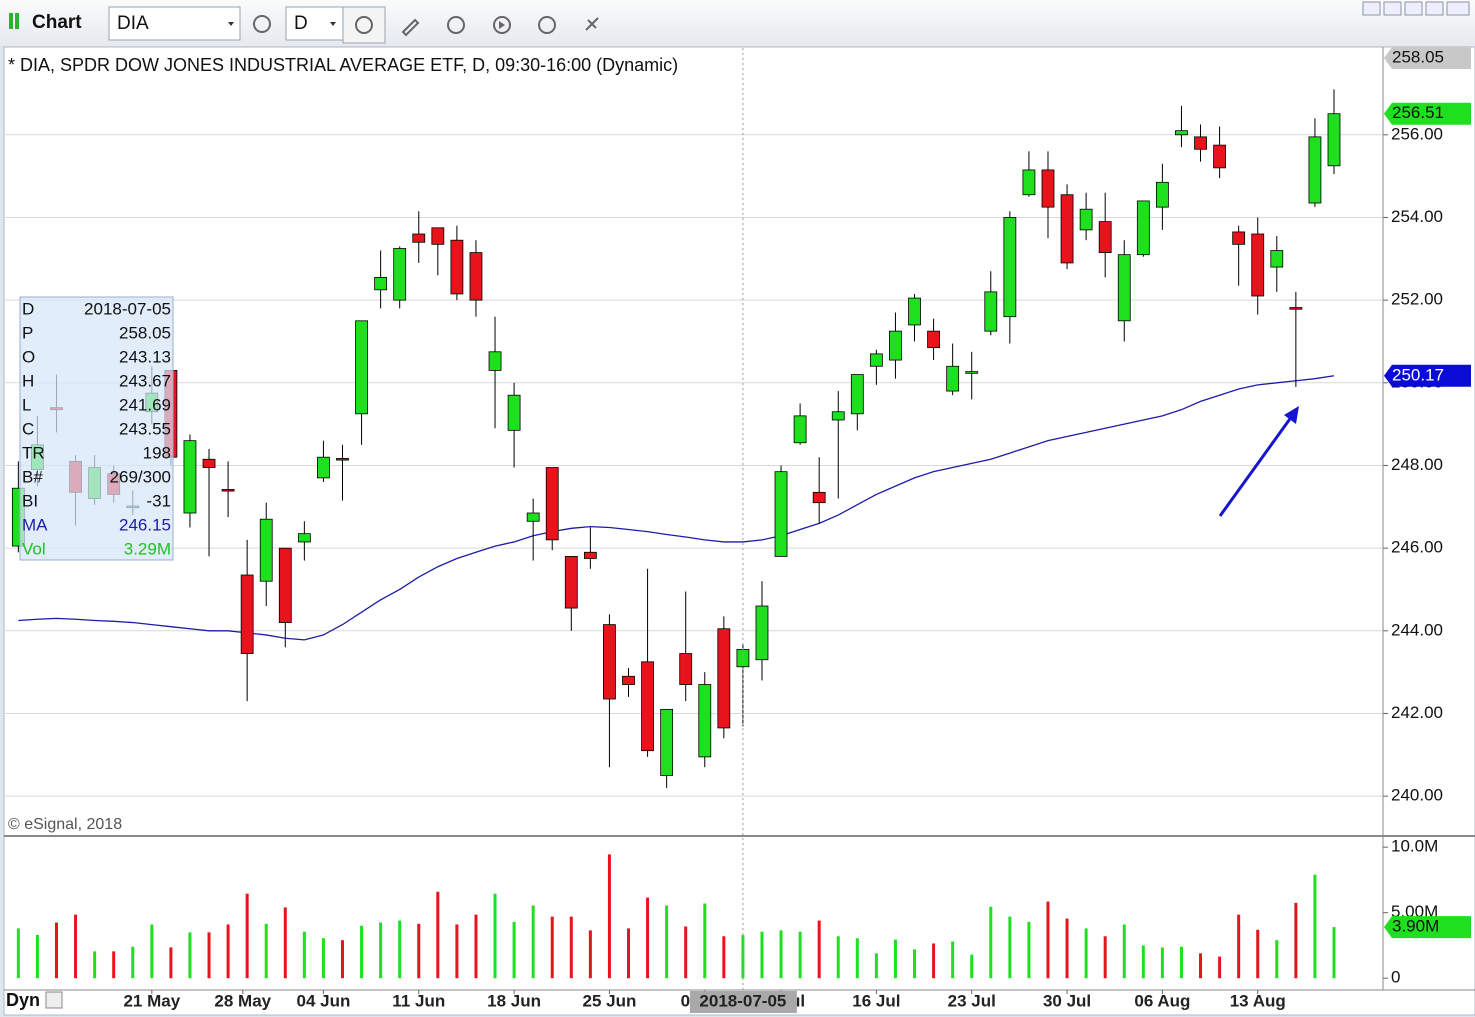  Describe the element at coordinates (262, 24) in the screenshot. I see `settings-icon` at that location.